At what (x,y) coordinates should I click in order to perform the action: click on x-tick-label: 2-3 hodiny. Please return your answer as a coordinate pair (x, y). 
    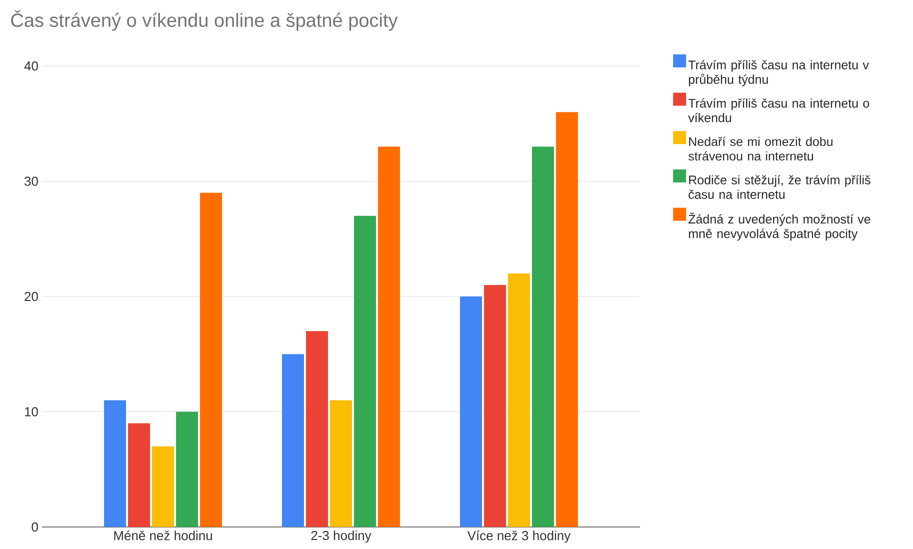
    Looking at the image, I should click on (341, 536).